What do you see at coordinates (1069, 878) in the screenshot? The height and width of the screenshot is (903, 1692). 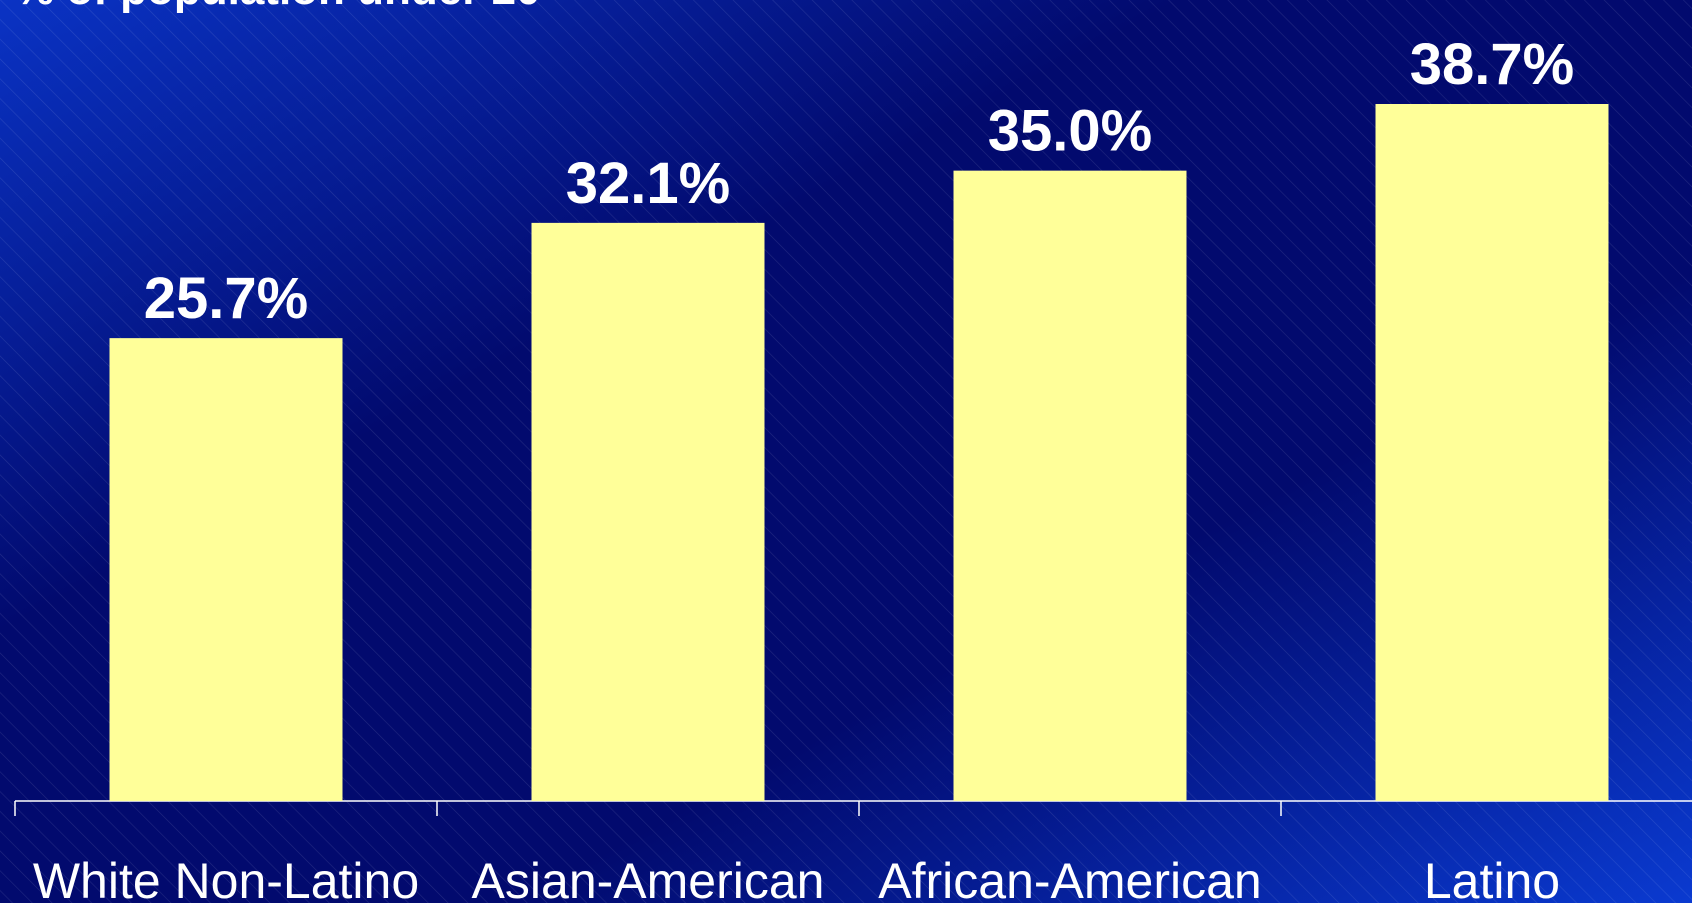 I see `x-tick-label: African-American` at bounding box center [1069, 878].